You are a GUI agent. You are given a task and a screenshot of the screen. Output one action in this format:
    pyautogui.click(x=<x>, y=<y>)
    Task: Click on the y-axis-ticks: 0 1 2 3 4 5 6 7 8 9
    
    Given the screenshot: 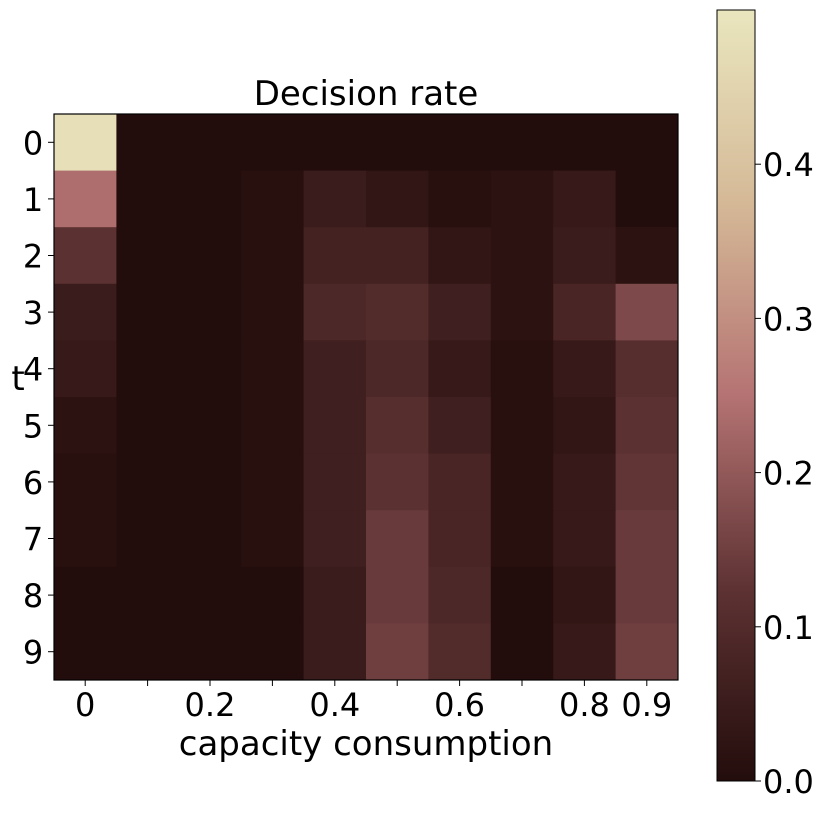 What is the action you would take?
    pyautogui.click(x=38, y=398)
    